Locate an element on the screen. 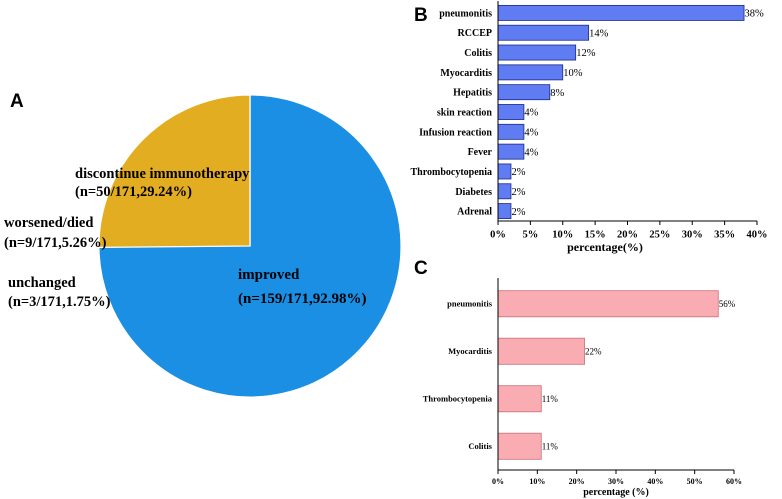 This screenshot has height=499, width=782. category-label-diabetes: Diabetes is located at coordinates (473, 192).